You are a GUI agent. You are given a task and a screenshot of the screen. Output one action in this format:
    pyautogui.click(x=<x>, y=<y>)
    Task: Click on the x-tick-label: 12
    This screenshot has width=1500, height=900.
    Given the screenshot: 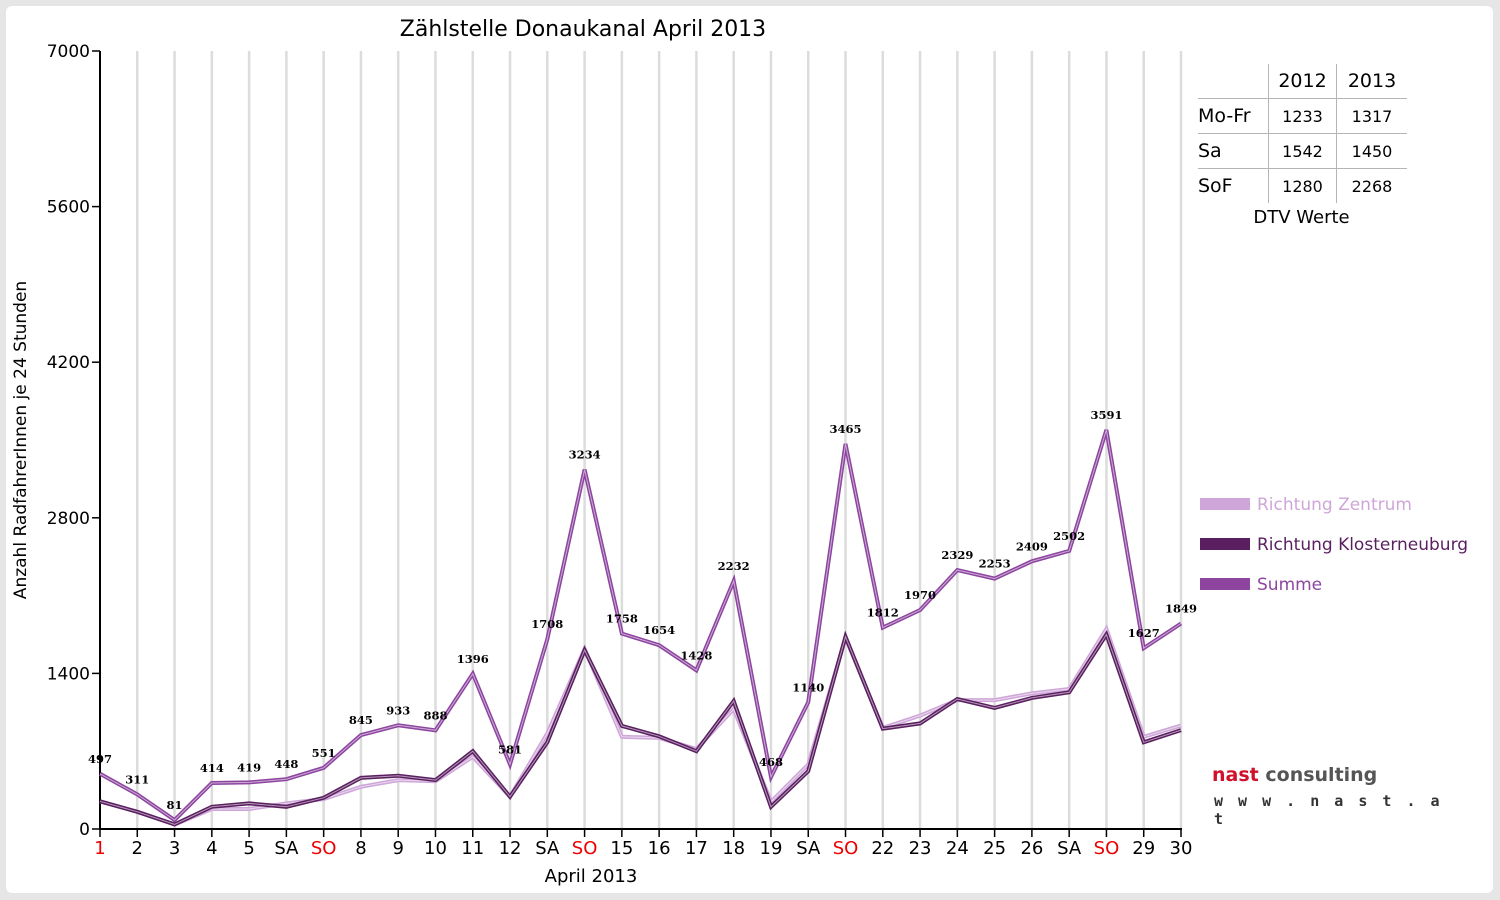 What is the action you would take?
    pyautogui.click(x=510, y=848)
    